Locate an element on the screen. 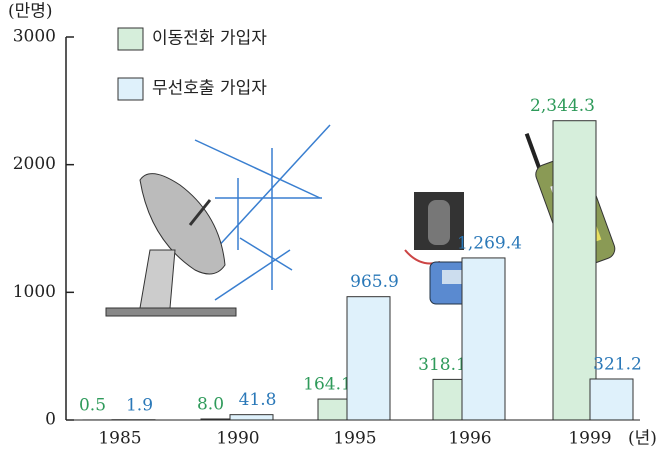 The height and width of the screenshot is (454, 663). y-axis-label: (만명) is located at coordinates (30, 12).